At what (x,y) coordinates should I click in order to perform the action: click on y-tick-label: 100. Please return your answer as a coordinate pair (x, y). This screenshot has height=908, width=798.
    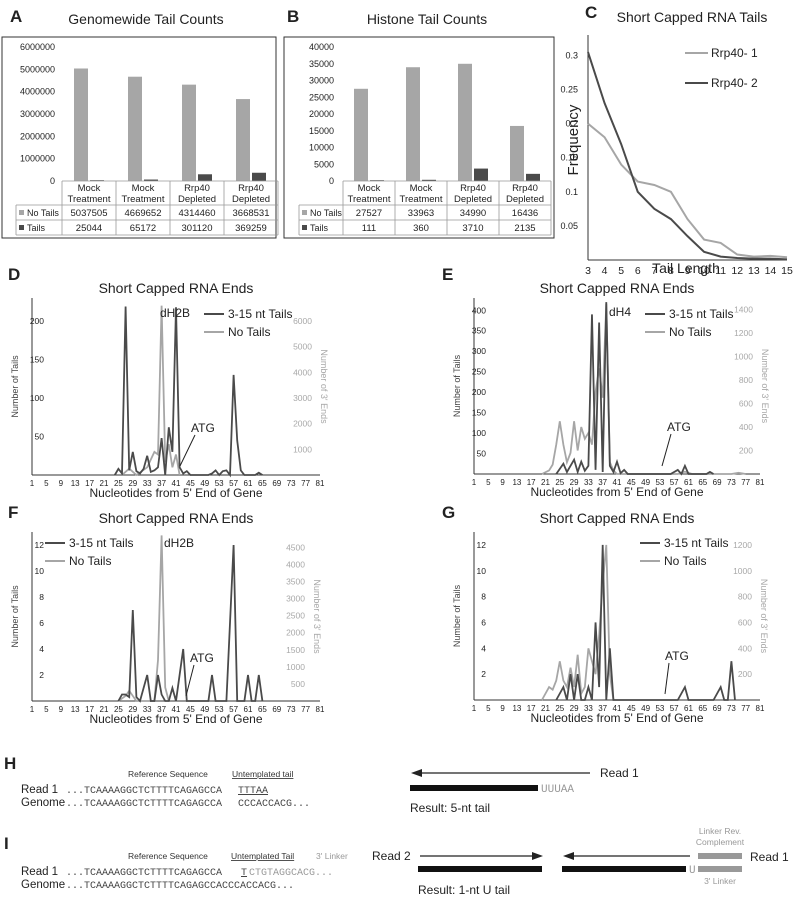
    Looking at the image, I should click on (37, 398).